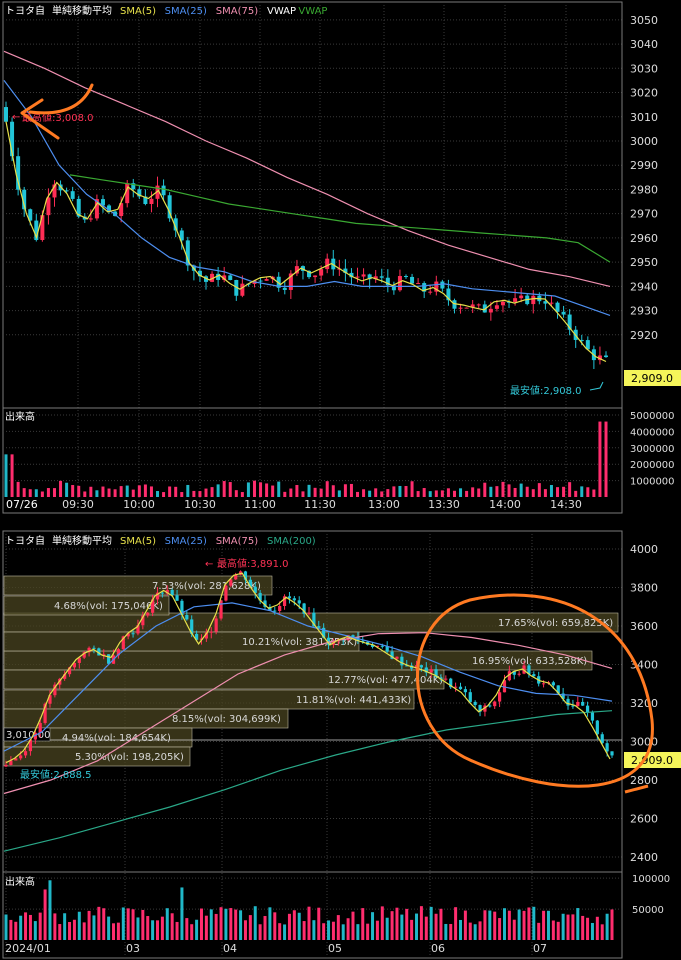  What do you see at coordinates (86, 605) in the screenshot?
I see `volume-profile-band` at bounding box center [86, 605].